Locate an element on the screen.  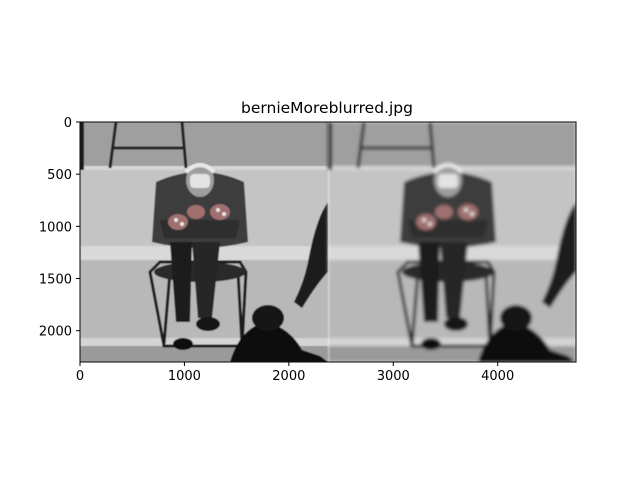
y-tick-label: 500 is located at coordinates (59, 175).